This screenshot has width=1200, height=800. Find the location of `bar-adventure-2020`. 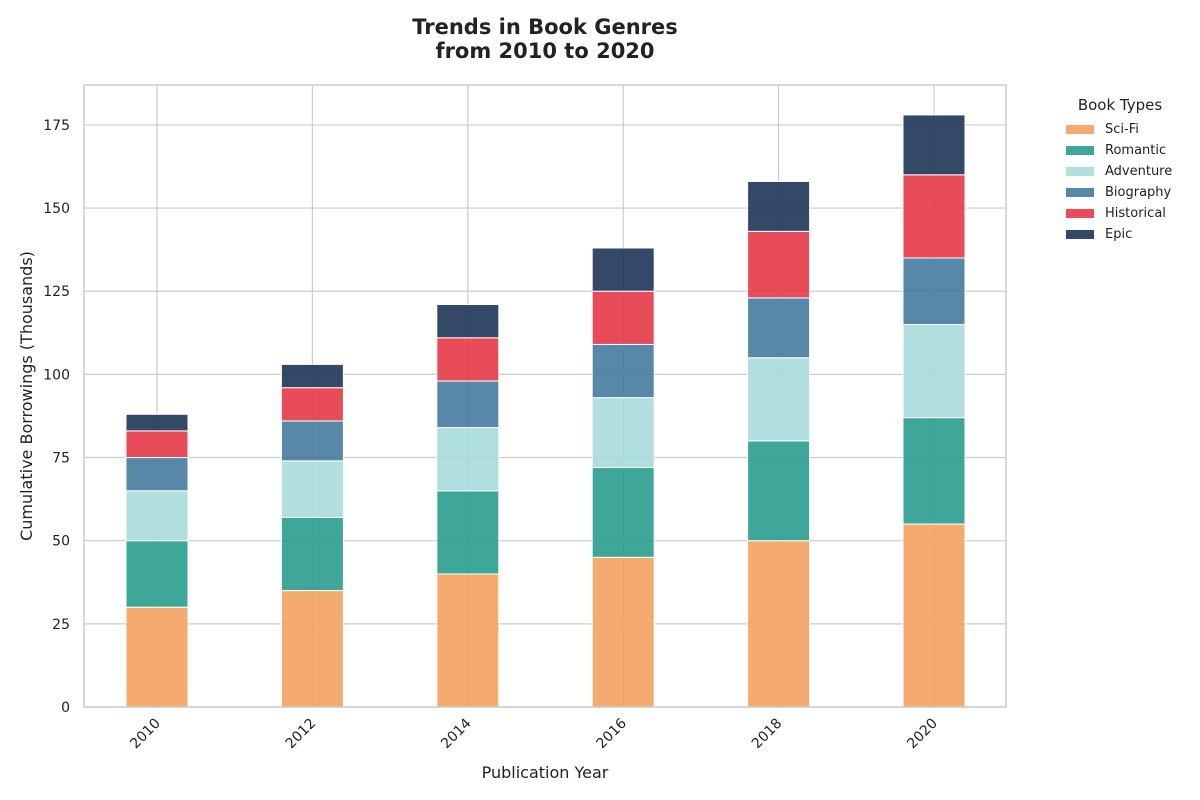

bar-adventure-2020 is located at coordinates (934, 371).